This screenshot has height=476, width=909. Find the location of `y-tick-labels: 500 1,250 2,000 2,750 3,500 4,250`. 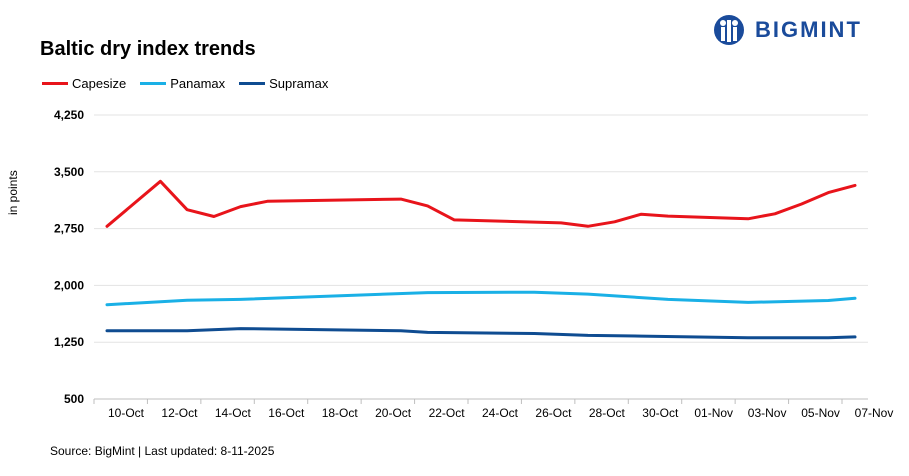

y-tick-labels: 500 1,250 2,000 2,750 3,500 4,250 is located at coordinates (69, 257).